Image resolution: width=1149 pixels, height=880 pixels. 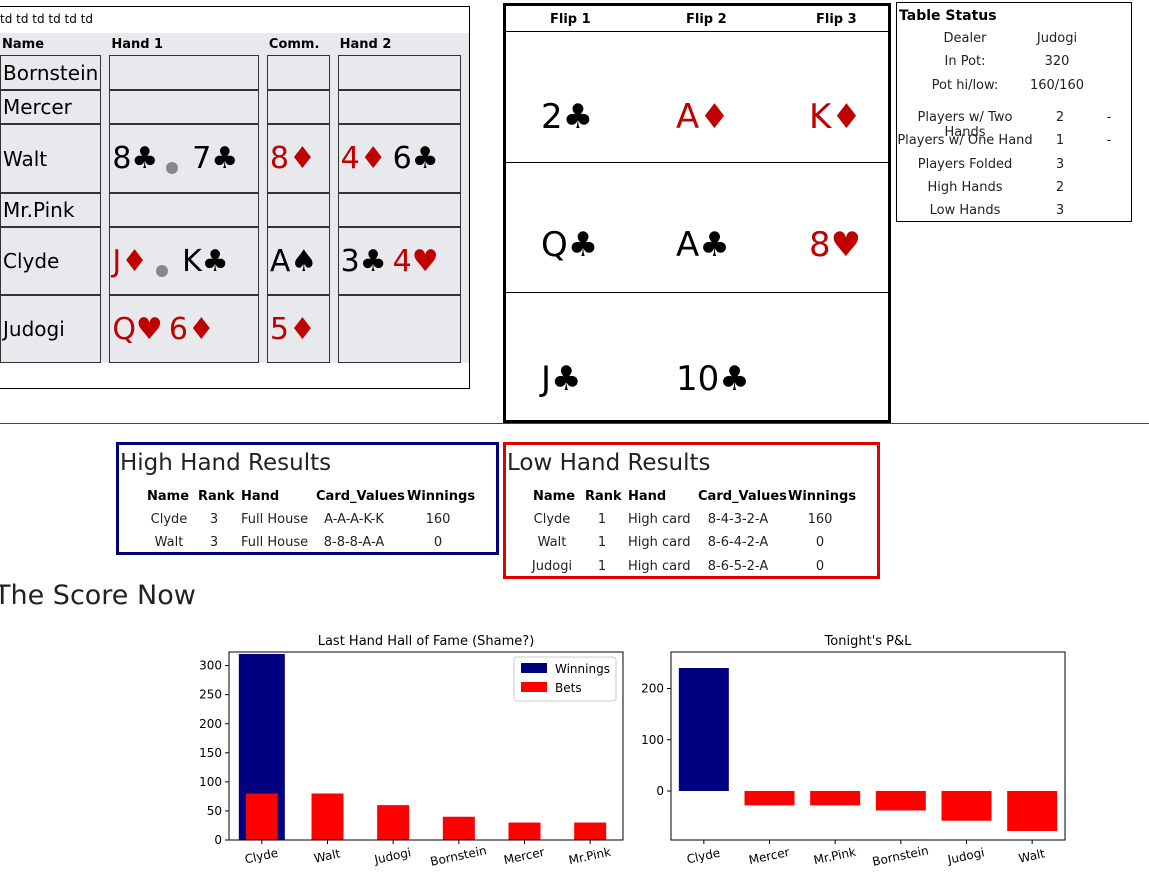 I want to click on flip-row: 2♣ A♦ K♦, so click(x=697, y=97).